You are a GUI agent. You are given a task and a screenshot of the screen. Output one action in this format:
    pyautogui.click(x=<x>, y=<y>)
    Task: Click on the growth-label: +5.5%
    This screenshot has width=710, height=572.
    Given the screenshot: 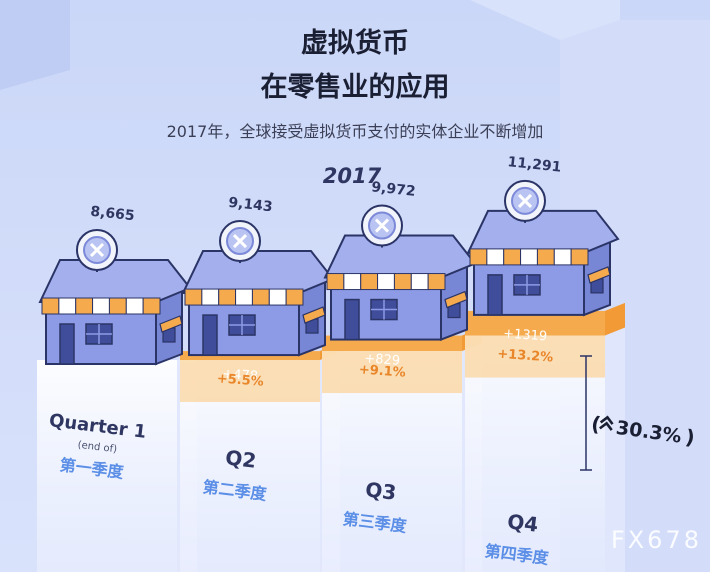 What is the action you would take?
    pyautogui.click(x=240, y=380)
    